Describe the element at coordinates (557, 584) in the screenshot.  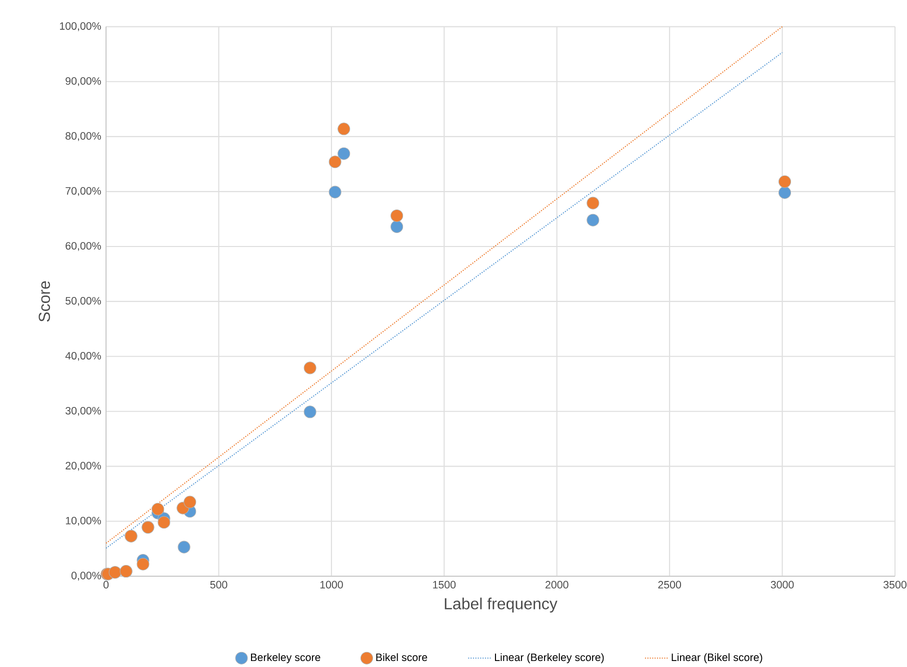
I see `x-tick-label: 2000` at that location.